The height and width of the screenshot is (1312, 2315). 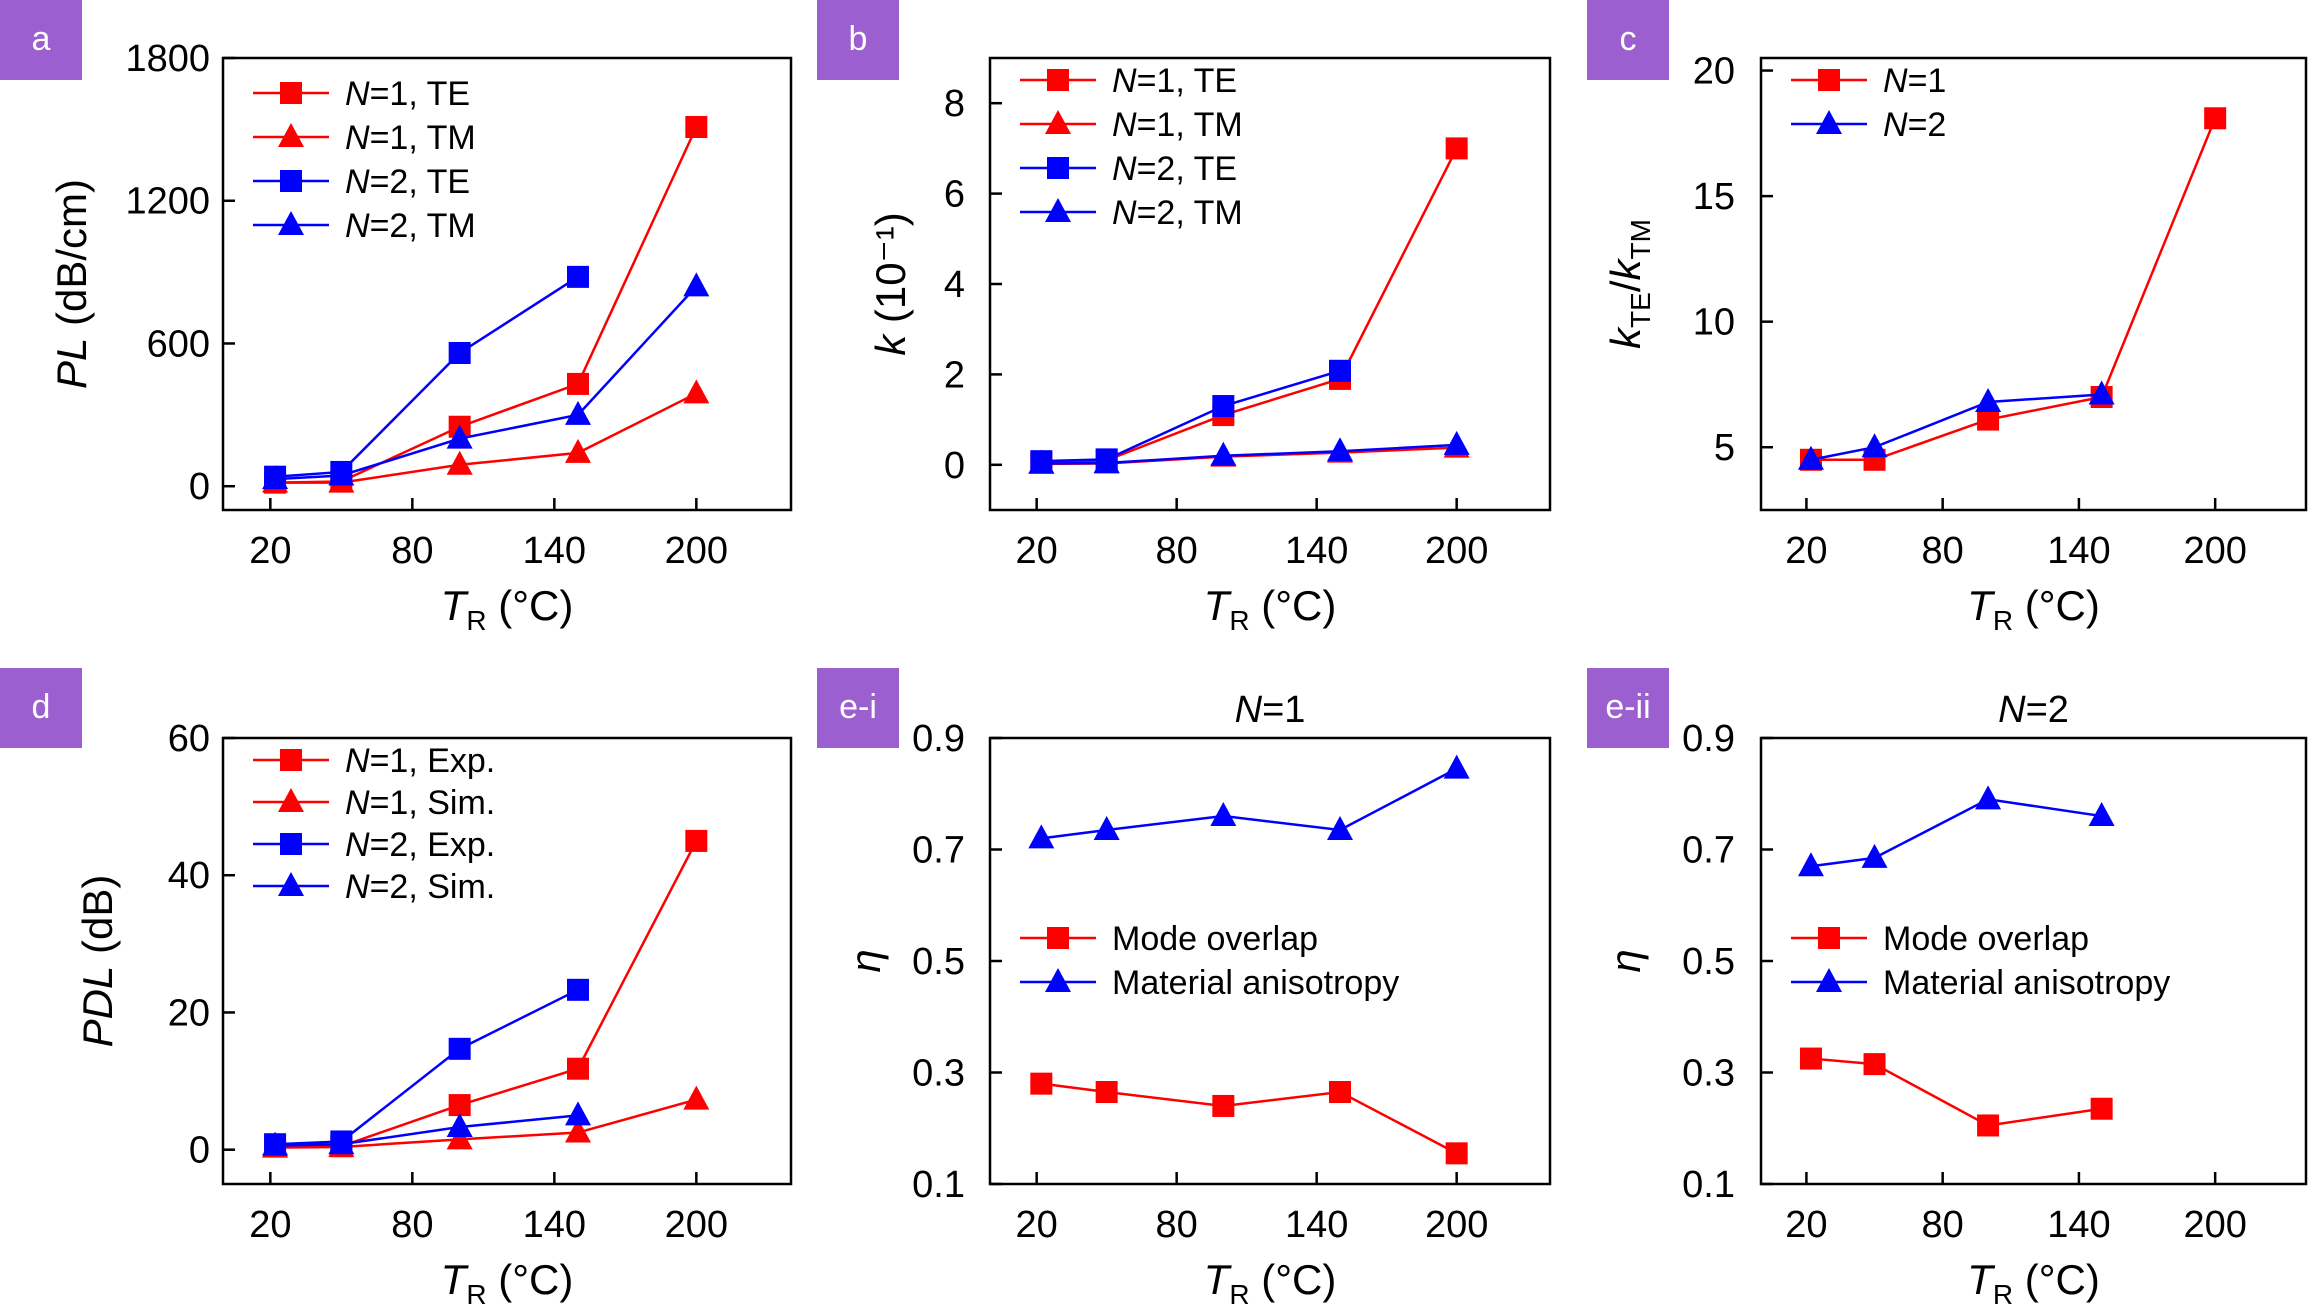 I want to click on y-tick-label: 15, so click(x=1714, y=197).